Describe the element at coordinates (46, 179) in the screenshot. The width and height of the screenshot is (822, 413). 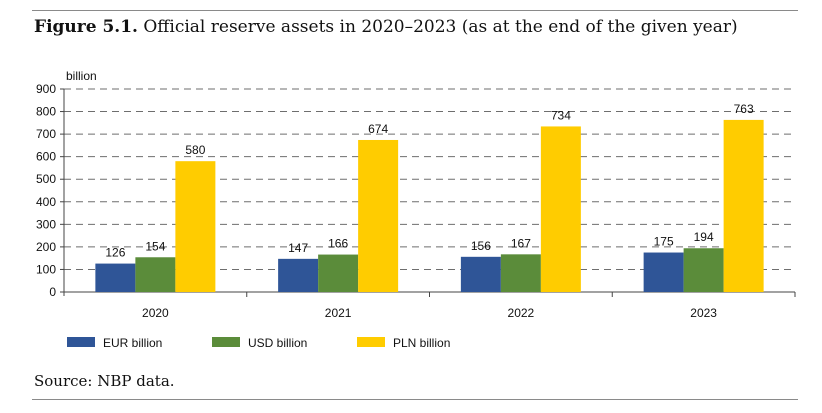
I see `y-tick-label: 500` at that location.